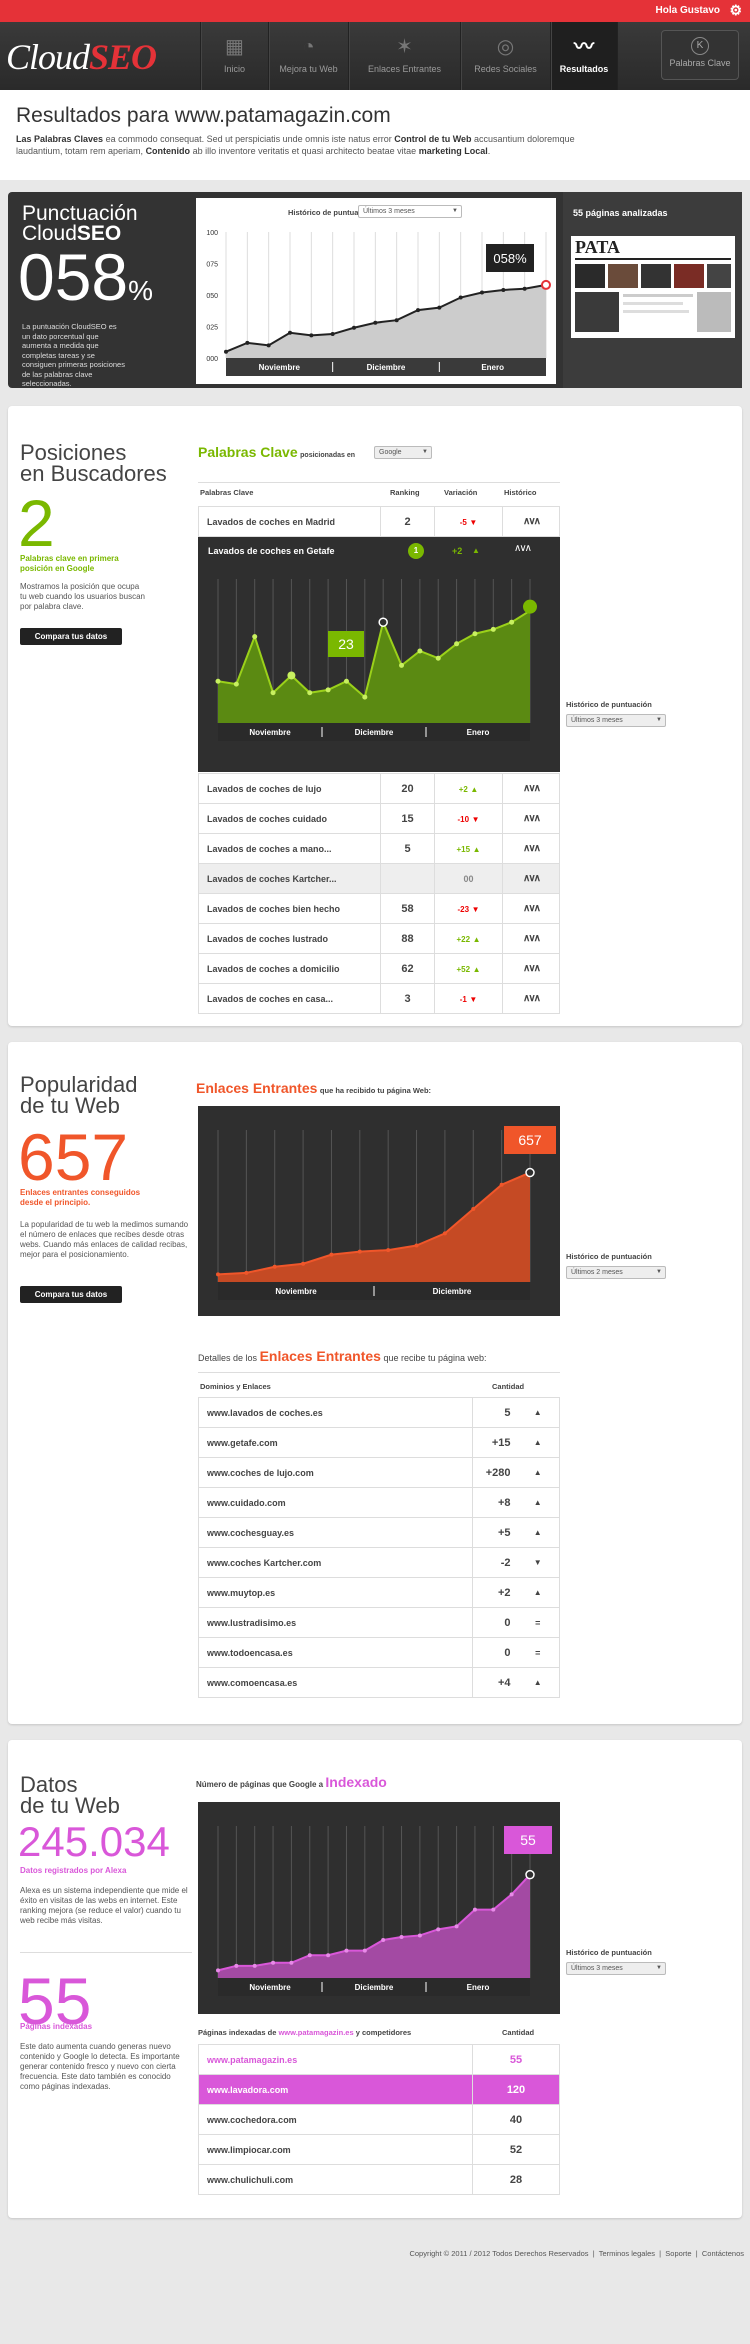 The height and width of the screenshot is (2344, 750). What do you see at coordinates (374, 666) in the screenshot?
I see `series-area` at bounding box center [374, 666].